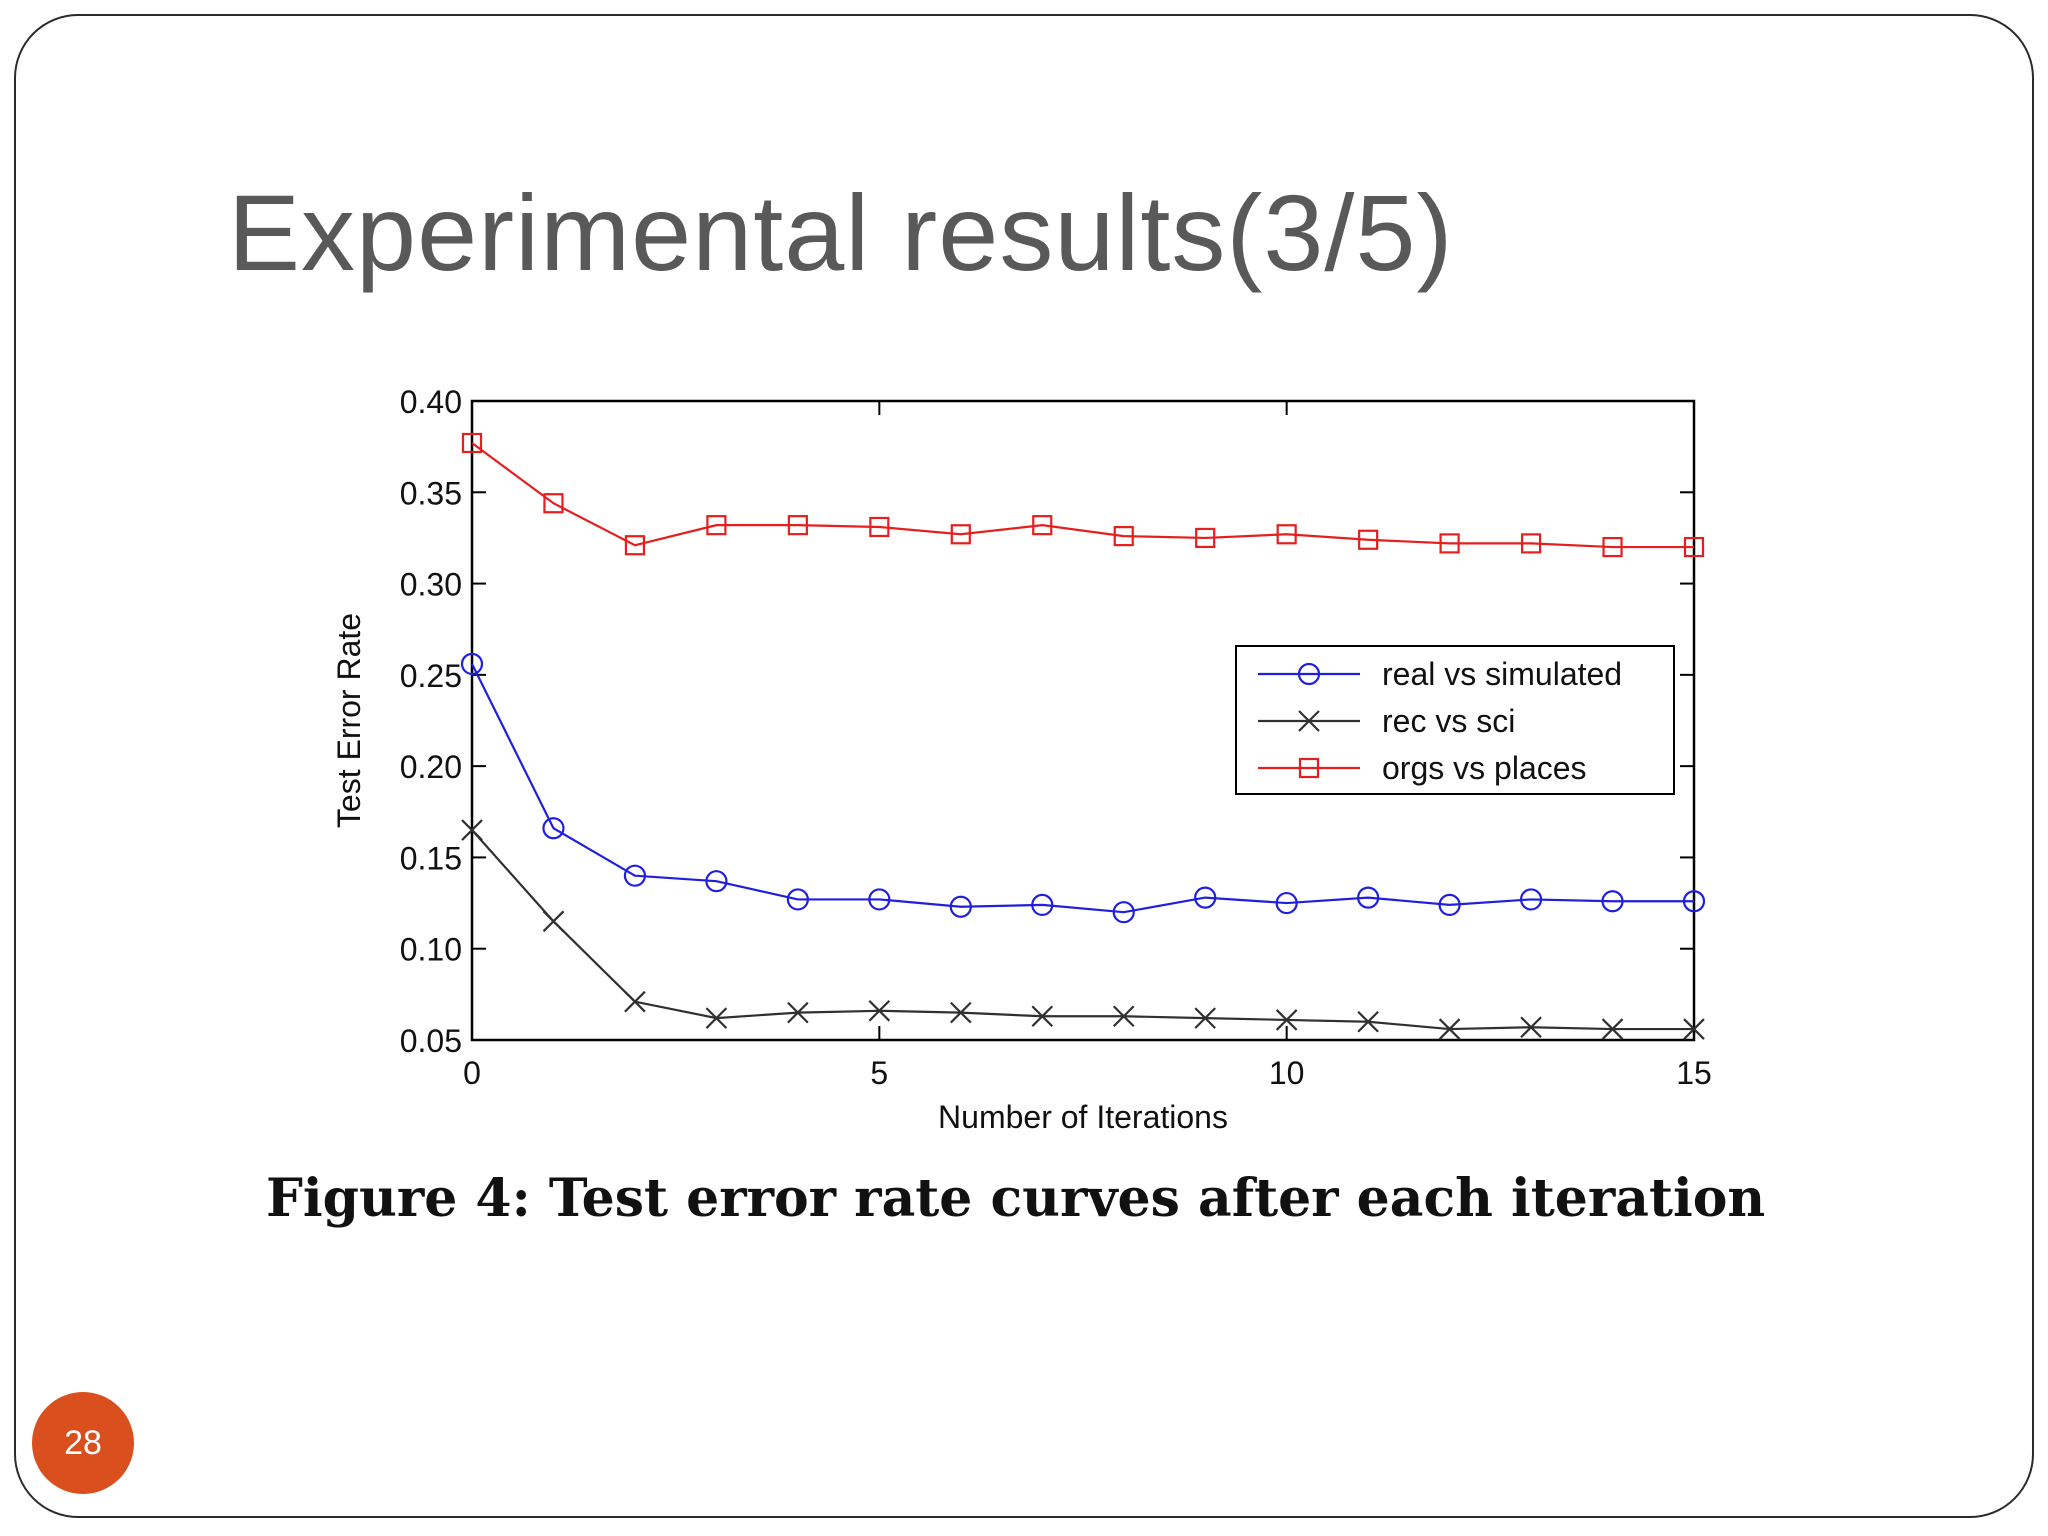 This screenshot has width=2048, height=1536. What do you see at coordinates (1083, 1117) in the screenshot?
I see `x-axis-label: Number of Iterations` at bounding box center [1083, 1117].